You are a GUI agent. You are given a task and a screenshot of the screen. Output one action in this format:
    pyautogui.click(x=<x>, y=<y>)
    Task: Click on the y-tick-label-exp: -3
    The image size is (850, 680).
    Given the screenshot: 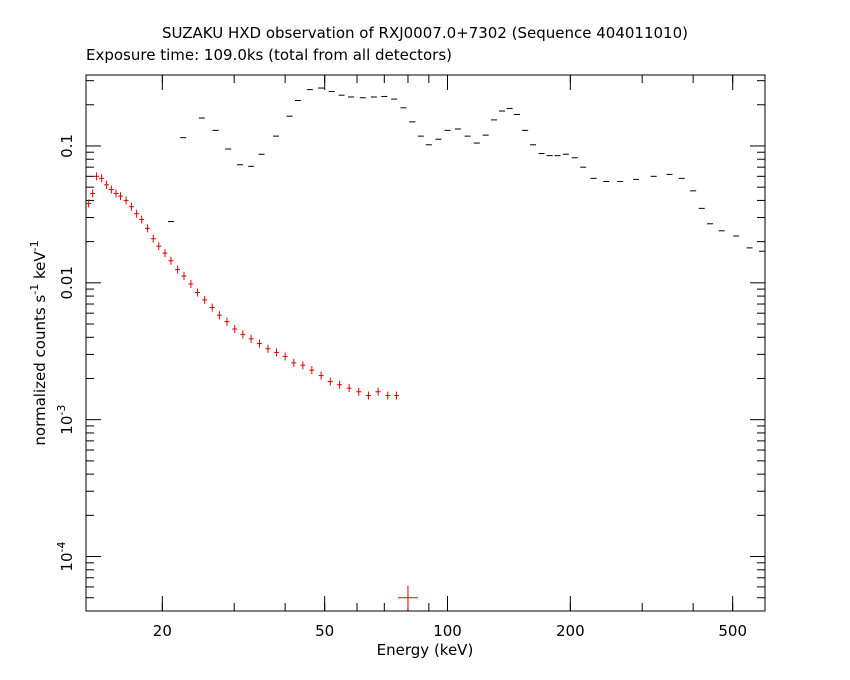 What is the action you would take?
    pyautogui.click(x=61, y=410)
    